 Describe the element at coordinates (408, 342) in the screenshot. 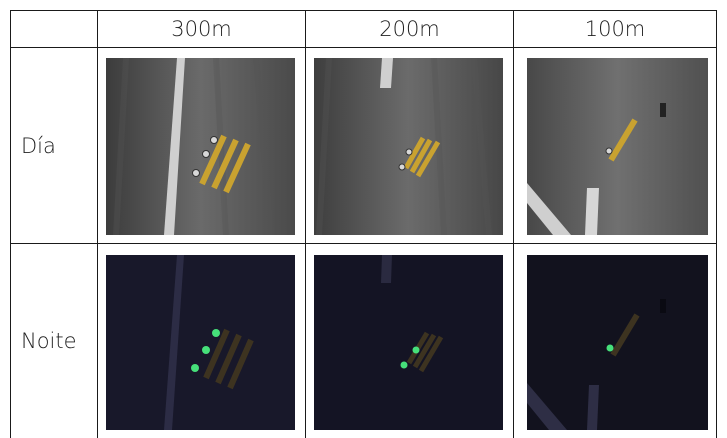

I see `image-night-200m` at that location.